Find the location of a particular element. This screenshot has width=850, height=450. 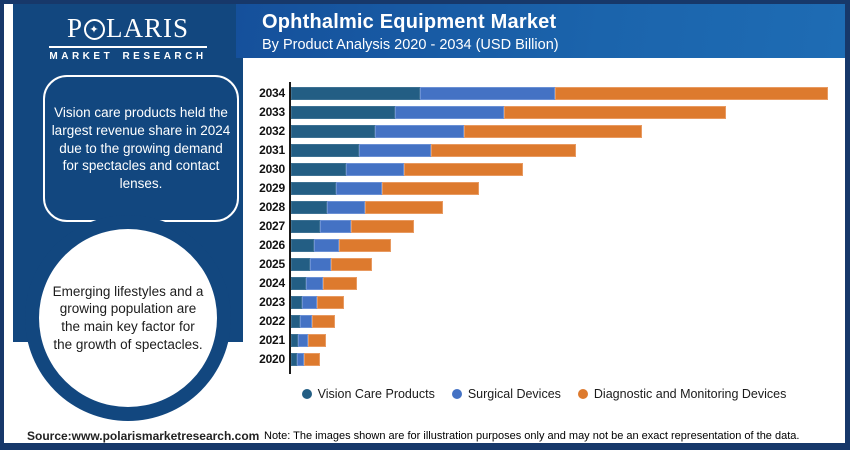

legend-item: Diagnostic and Monitoring Devices is located at coordinates (682, 394).